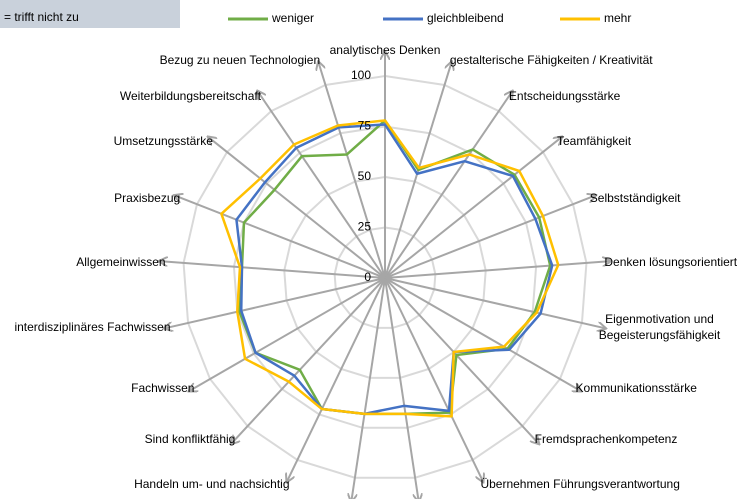 This screenshot has height=499, width=746. Describe the element at coordinates (365, 176) in the screenshot. I see `tick-label: 50` at that location.